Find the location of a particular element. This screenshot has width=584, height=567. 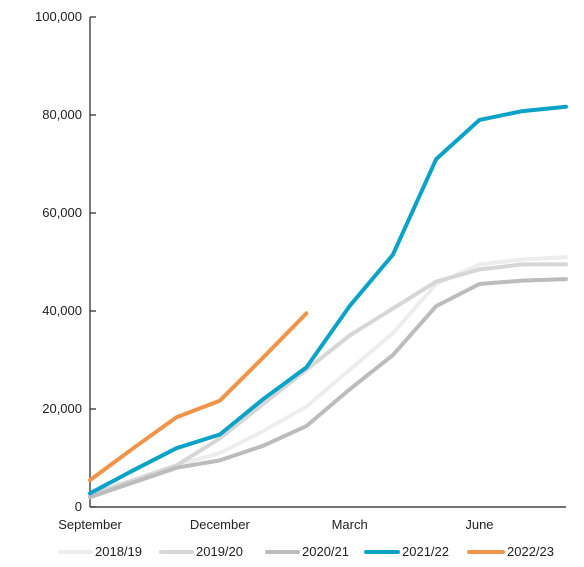

legend-label: 2019/20 is located at coordinates (219, 551).